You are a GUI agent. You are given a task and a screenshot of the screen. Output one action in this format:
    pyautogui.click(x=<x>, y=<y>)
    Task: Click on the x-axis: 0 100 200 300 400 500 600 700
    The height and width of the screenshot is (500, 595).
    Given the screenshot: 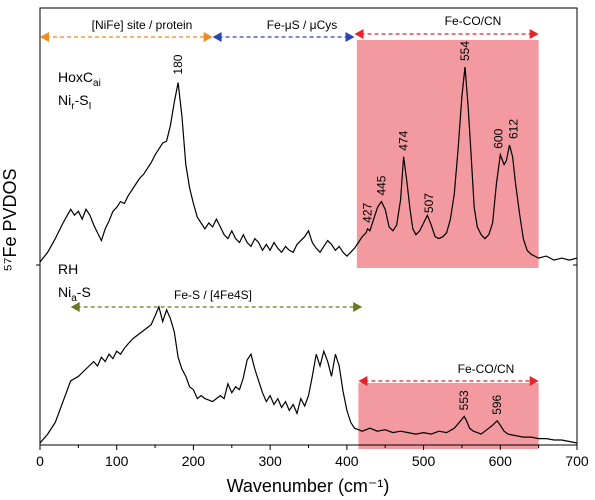 What is the action you would take?
    pyautogui.click(x=312, y=457)
    